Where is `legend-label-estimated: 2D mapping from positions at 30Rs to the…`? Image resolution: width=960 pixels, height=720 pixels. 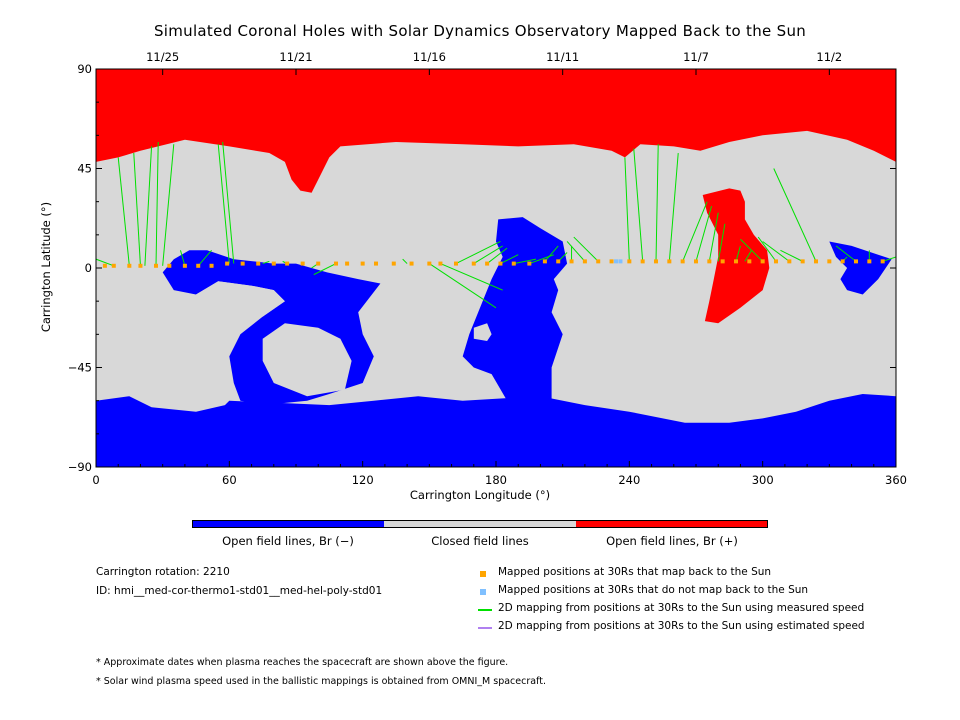 legend-label-estimated: 2D mapping from positions at 30Rs to the… is located at coordinates (681, 626).